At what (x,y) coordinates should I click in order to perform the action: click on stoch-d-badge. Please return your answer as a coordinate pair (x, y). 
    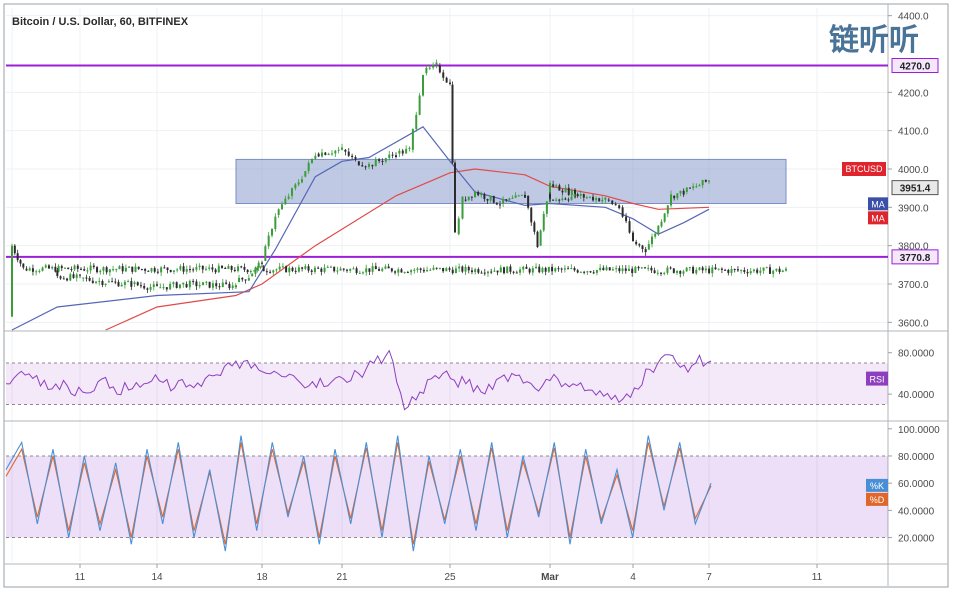
    Looking at the image, I should click on (877, 499).